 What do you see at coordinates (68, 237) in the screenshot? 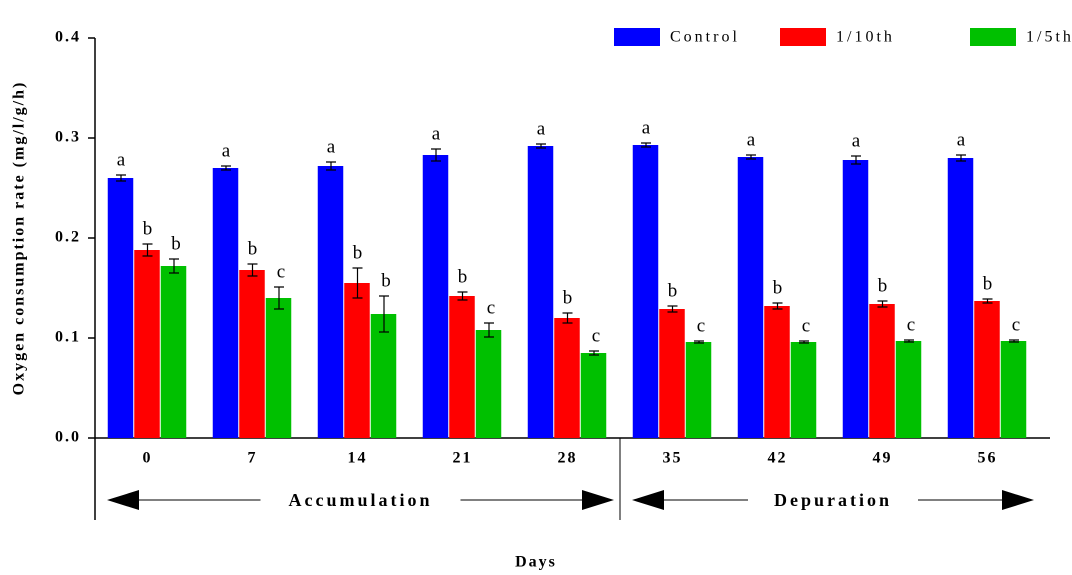
I see `y-tick-label: 0.2` at bounding box center [68, 237].